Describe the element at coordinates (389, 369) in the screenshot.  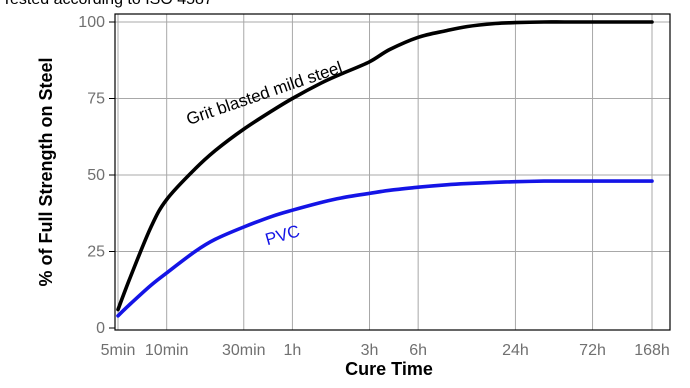
I see `x-axis-title: Cure Time` at that location.